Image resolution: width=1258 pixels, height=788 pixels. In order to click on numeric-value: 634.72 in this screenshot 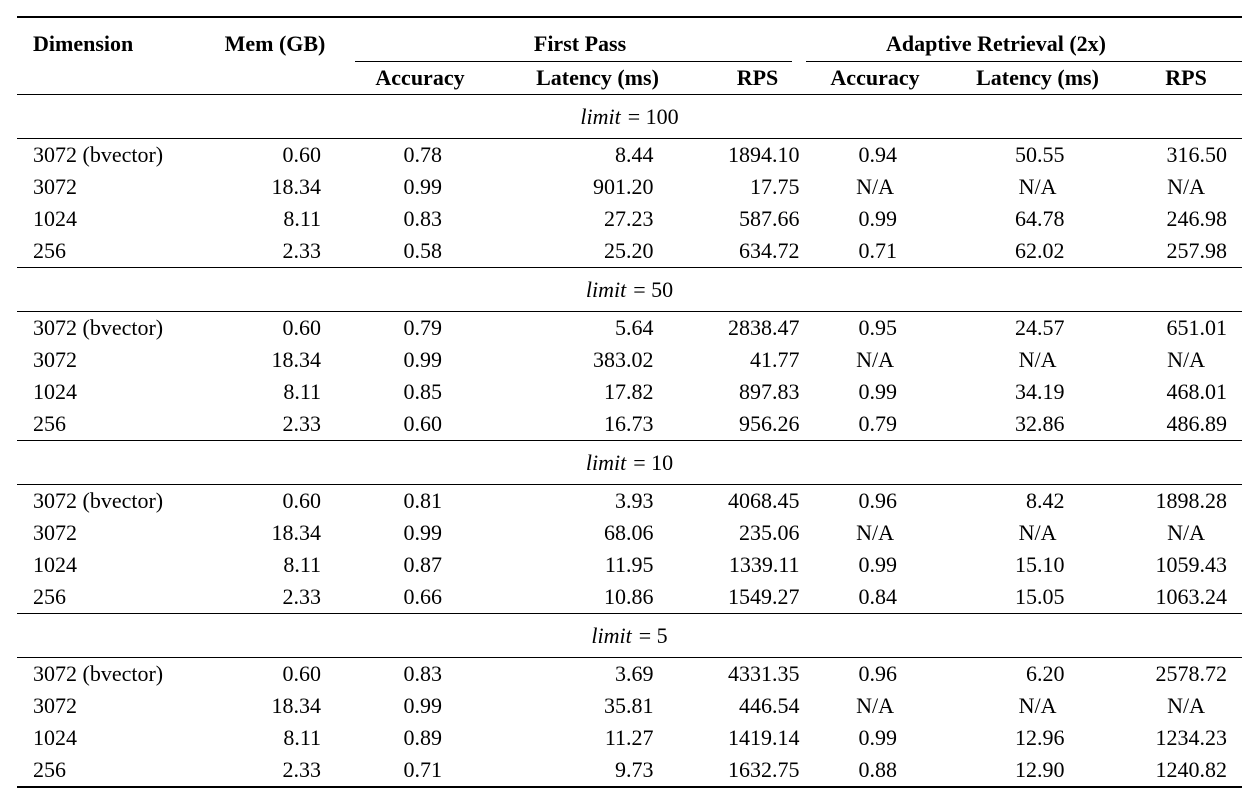, I will do `click(769, 250)`.